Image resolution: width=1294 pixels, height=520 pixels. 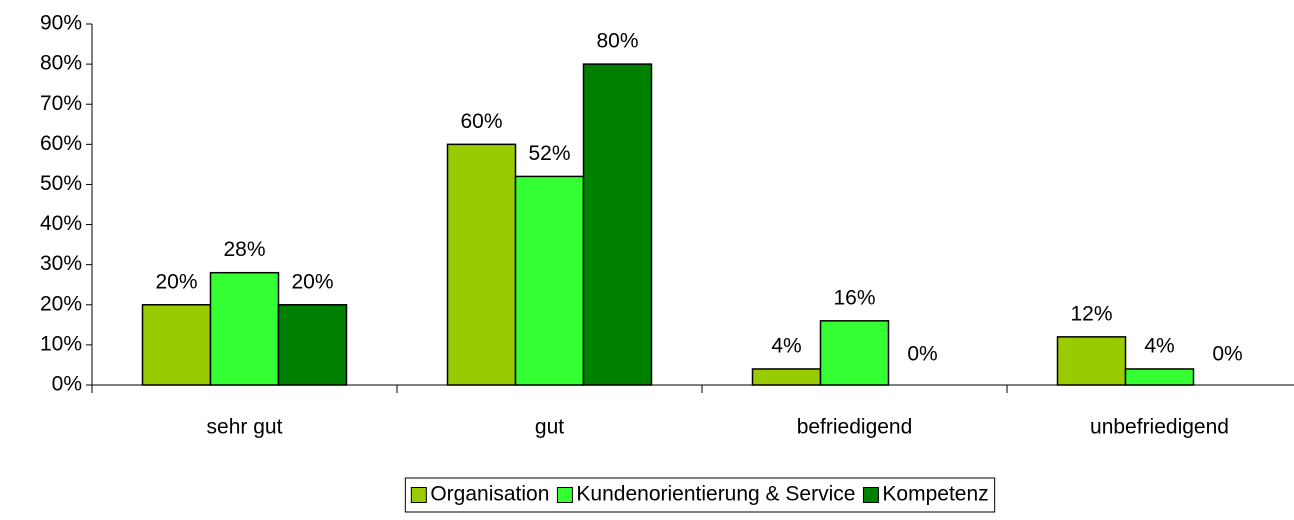 I want to click on value-label: 80%, so click(x=617, y=41).